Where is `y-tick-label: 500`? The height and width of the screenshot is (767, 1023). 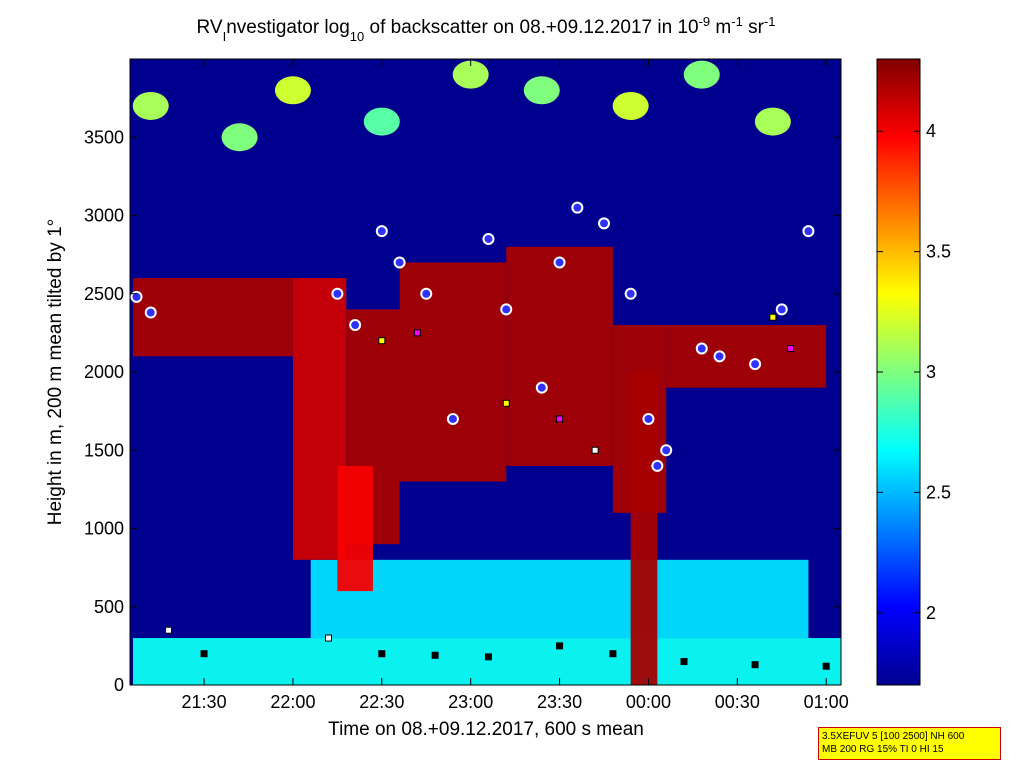 y-tick-label: 500 is located at coordinates (109, 607).